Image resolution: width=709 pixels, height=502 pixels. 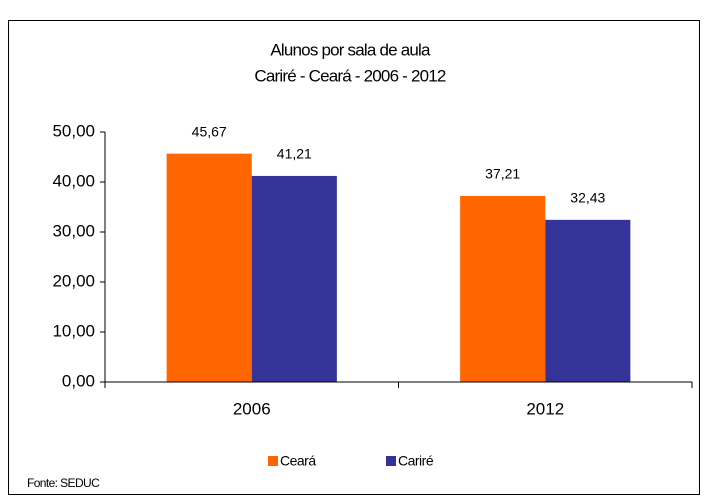 I want to click on x-tick-label: 2012, so click(x=545, y=408).